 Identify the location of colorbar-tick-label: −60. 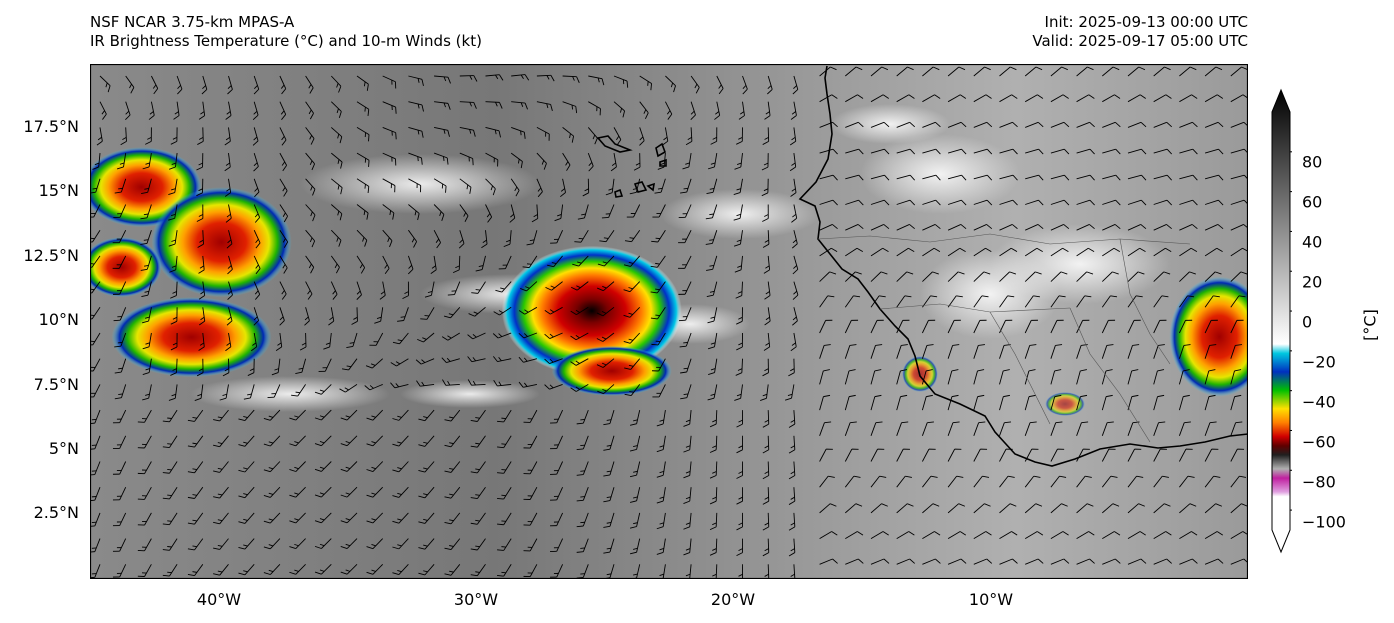
(1319, 442).